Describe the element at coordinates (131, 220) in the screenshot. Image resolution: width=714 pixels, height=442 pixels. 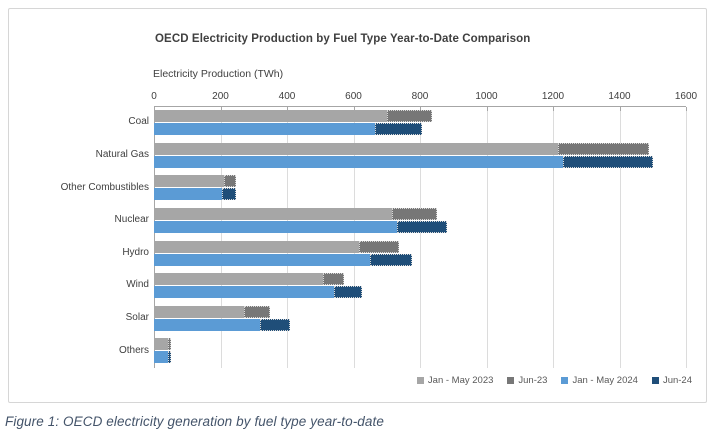
I see `category-label: Nuclear` at that location.